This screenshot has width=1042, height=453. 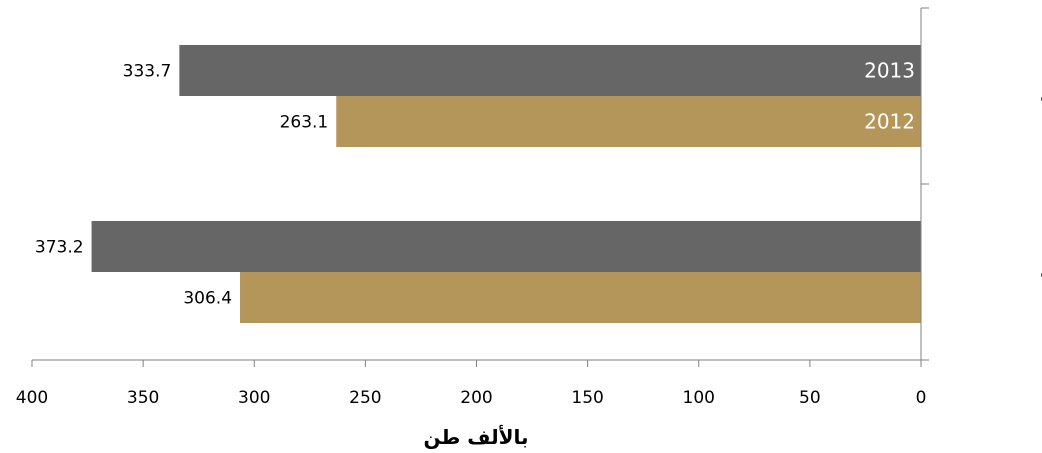 I want to click on value-tick-label: 400, so click(x=32, y=398).